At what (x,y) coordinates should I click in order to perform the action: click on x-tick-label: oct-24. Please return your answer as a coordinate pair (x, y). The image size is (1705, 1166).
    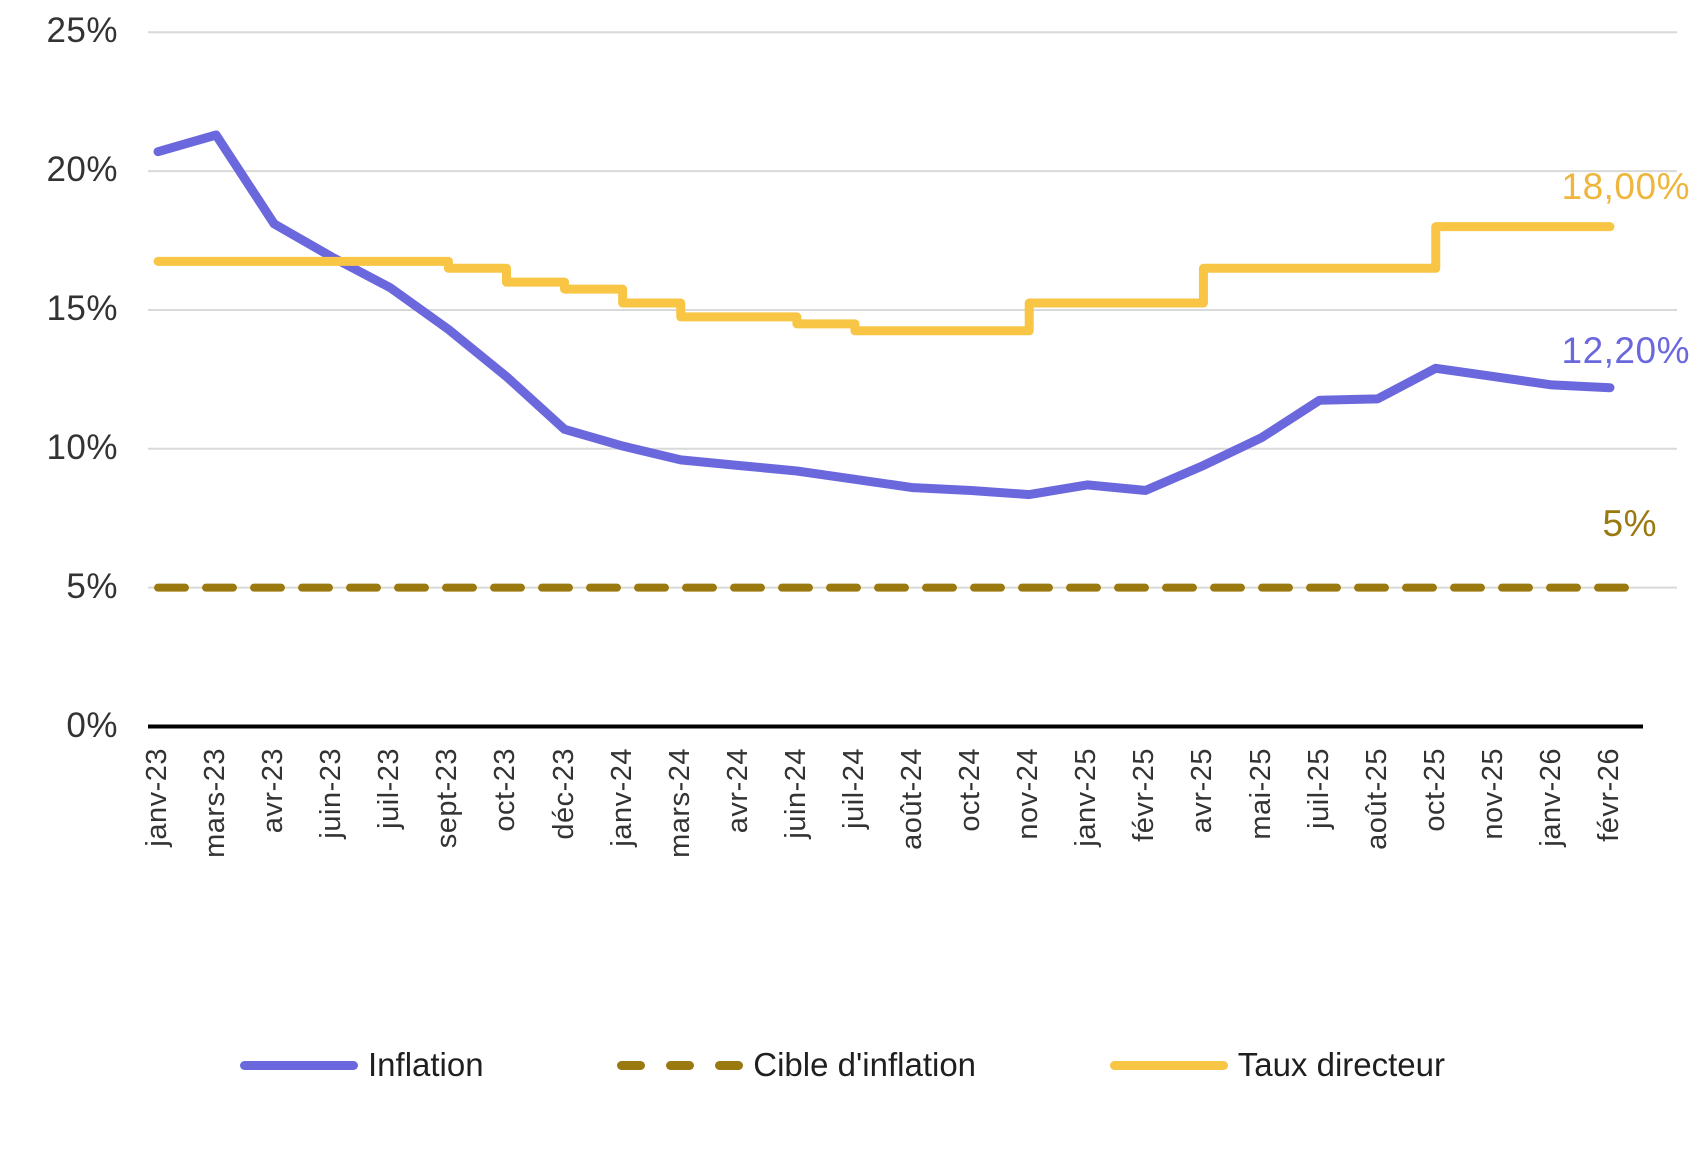
    Looking at the image, I should click on (970, 790).